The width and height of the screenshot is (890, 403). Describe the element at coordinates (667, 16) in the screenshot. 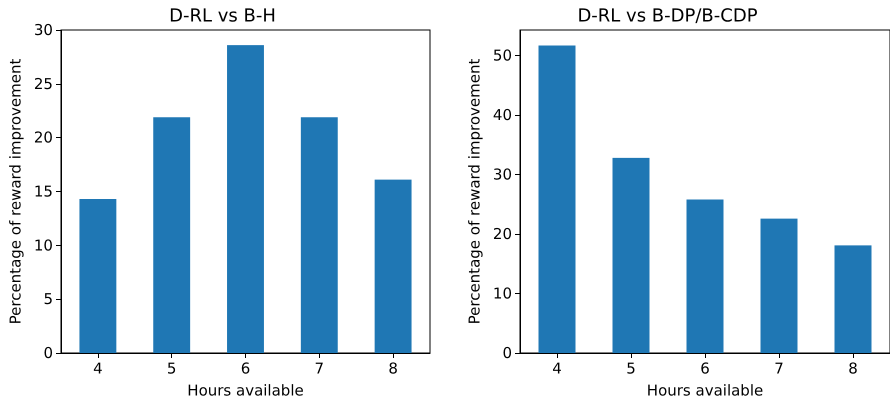

I see `chart-title: D-RL vs B-DP/B-CDP` at that location.